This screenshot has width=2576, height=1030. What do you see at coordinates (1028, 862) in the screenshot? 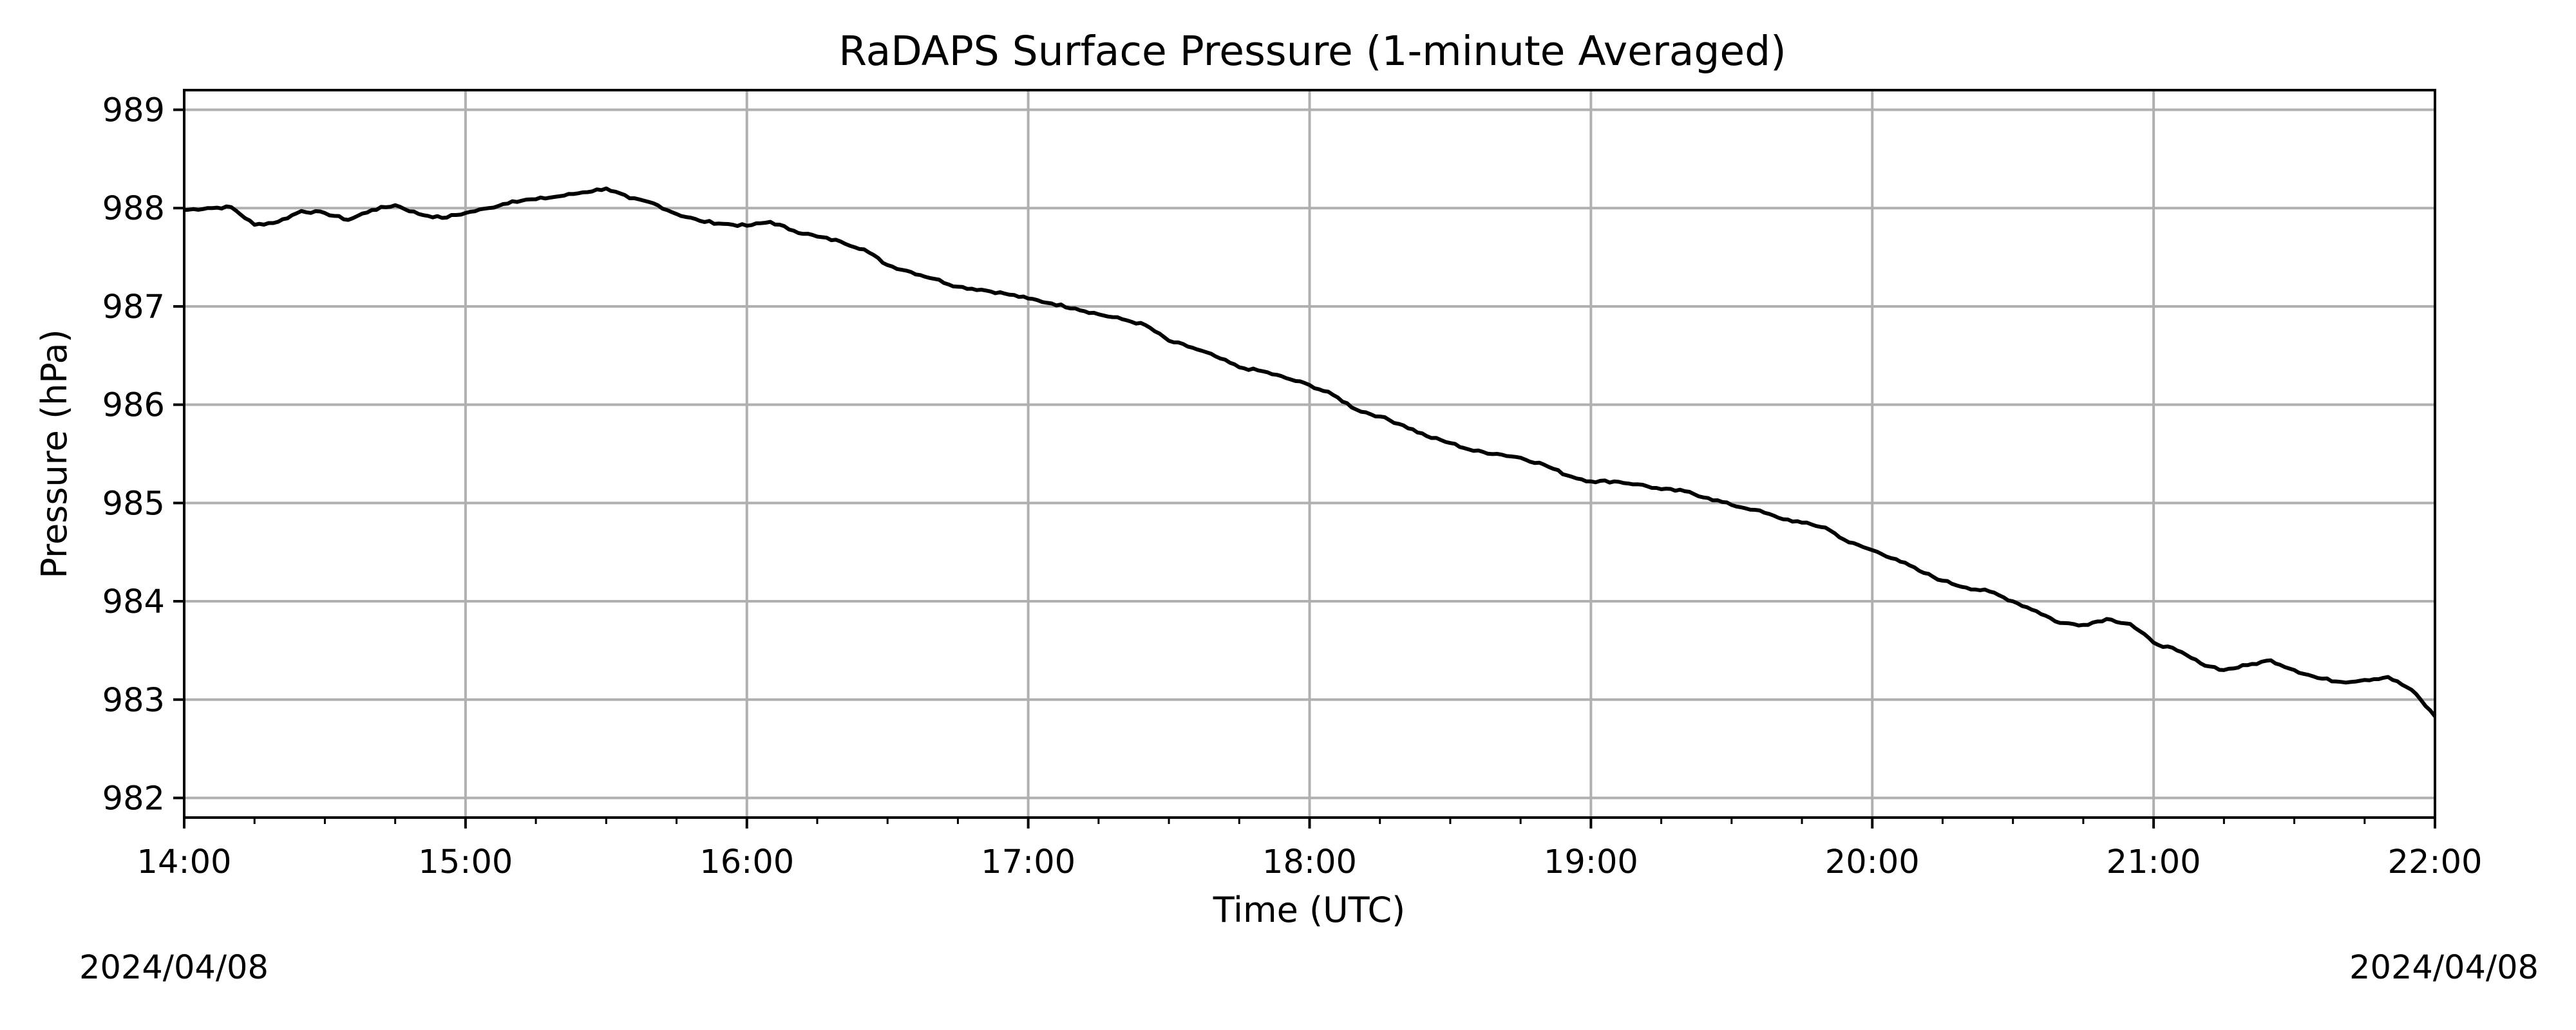
I see `x-tick-label: 17:00` at bounding box center [1028, 862].